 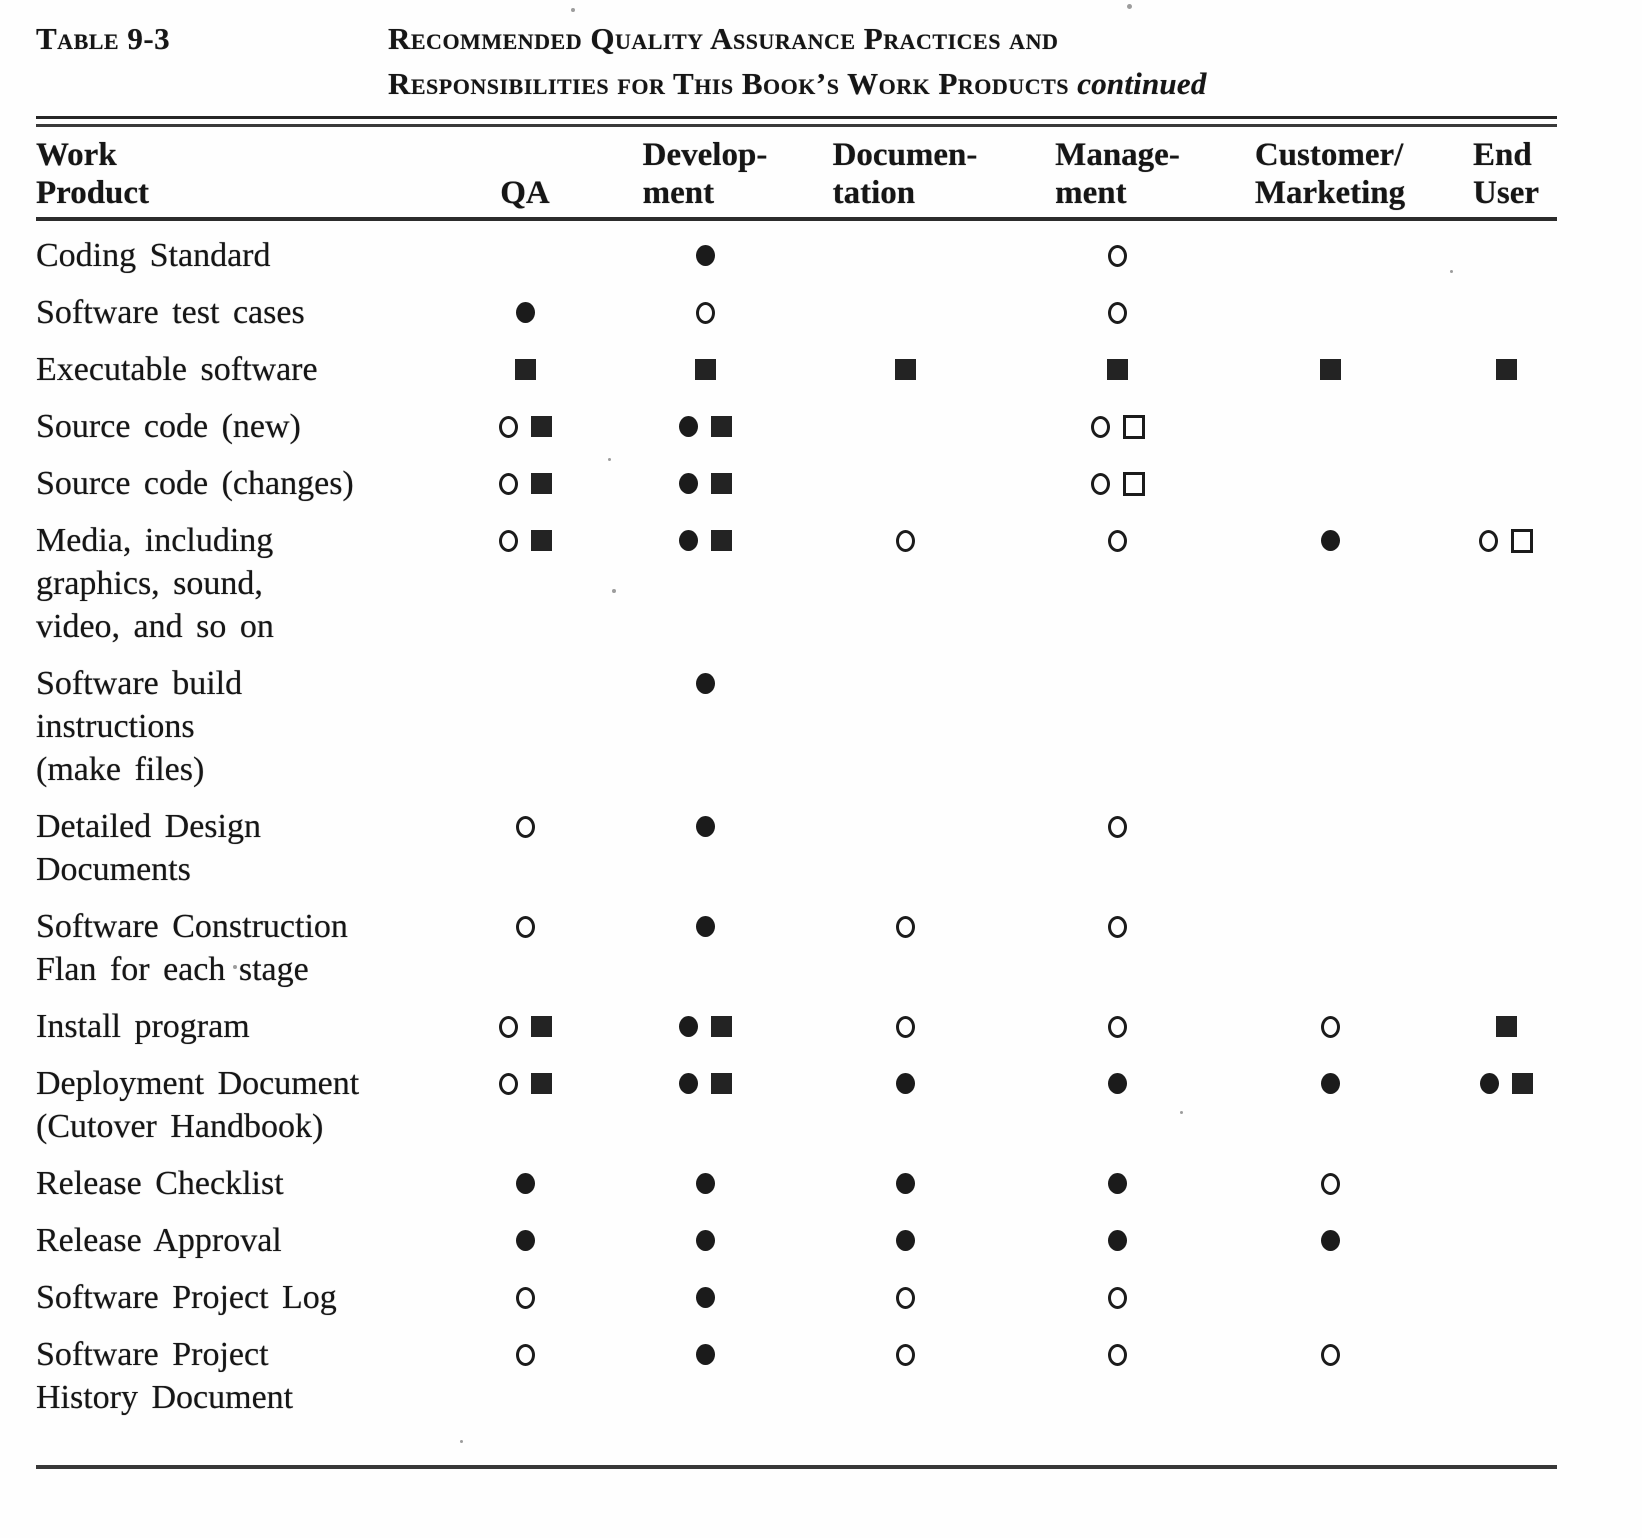 What do you see at coordinates (177, 369) in the screenshot?
I see `work-product-name: Executable software` at bounding box center [177, 369].